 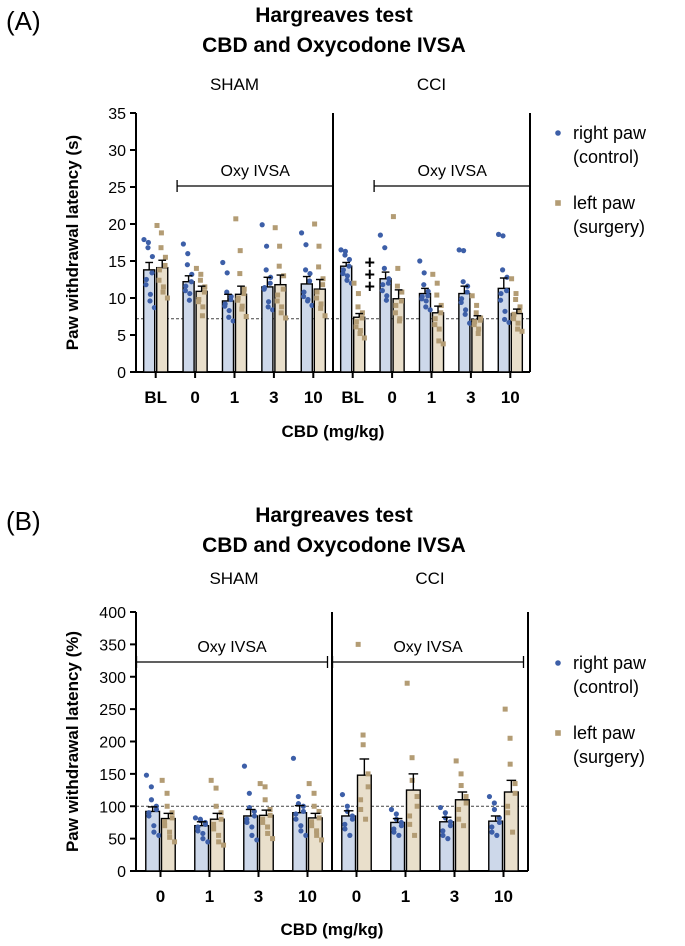 I want to click on y-axis-title: Paw withdrawal latency (%), so click(x=72, y=741).